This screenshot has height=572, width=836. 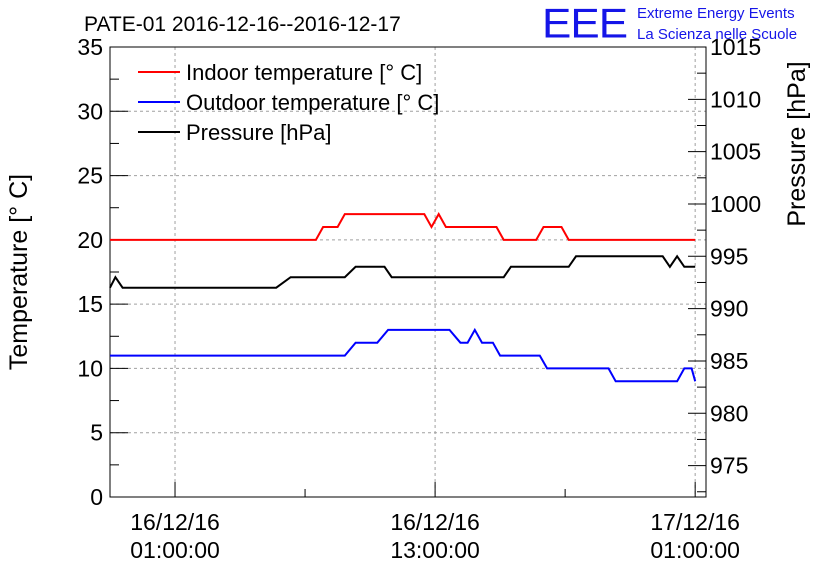 What do you see at coordinates (729, 309) in the screenshot?
I see `y2-tick-label: 990` at bounding box center [729, 309].